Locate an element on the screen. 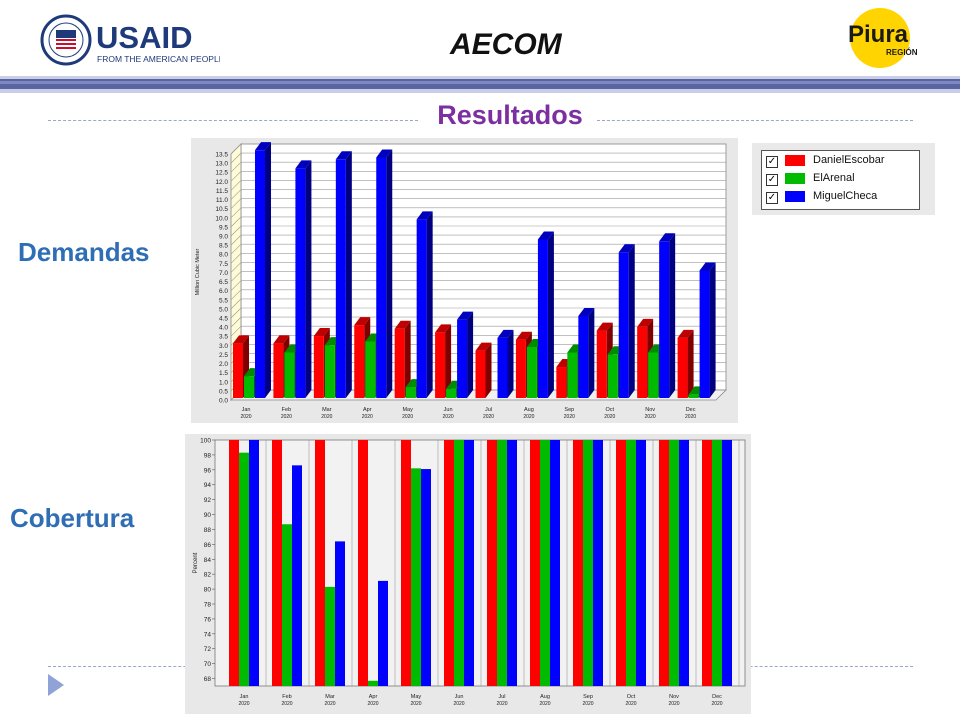  piura-name: Piura is located at coordinates (878, 34).